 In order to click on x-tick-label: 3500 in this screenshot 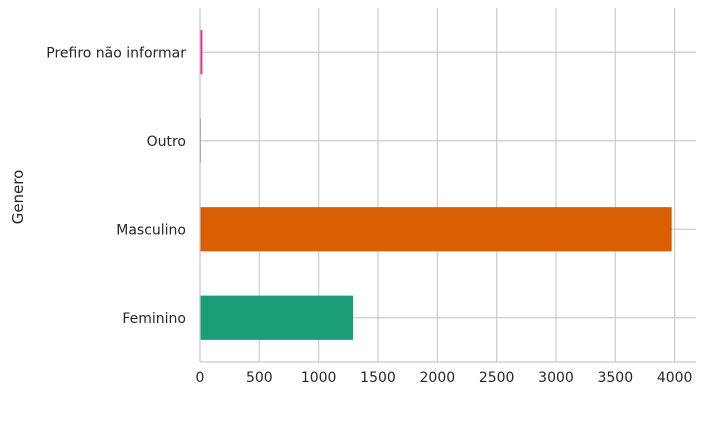, I will do `click(615, 378)`.